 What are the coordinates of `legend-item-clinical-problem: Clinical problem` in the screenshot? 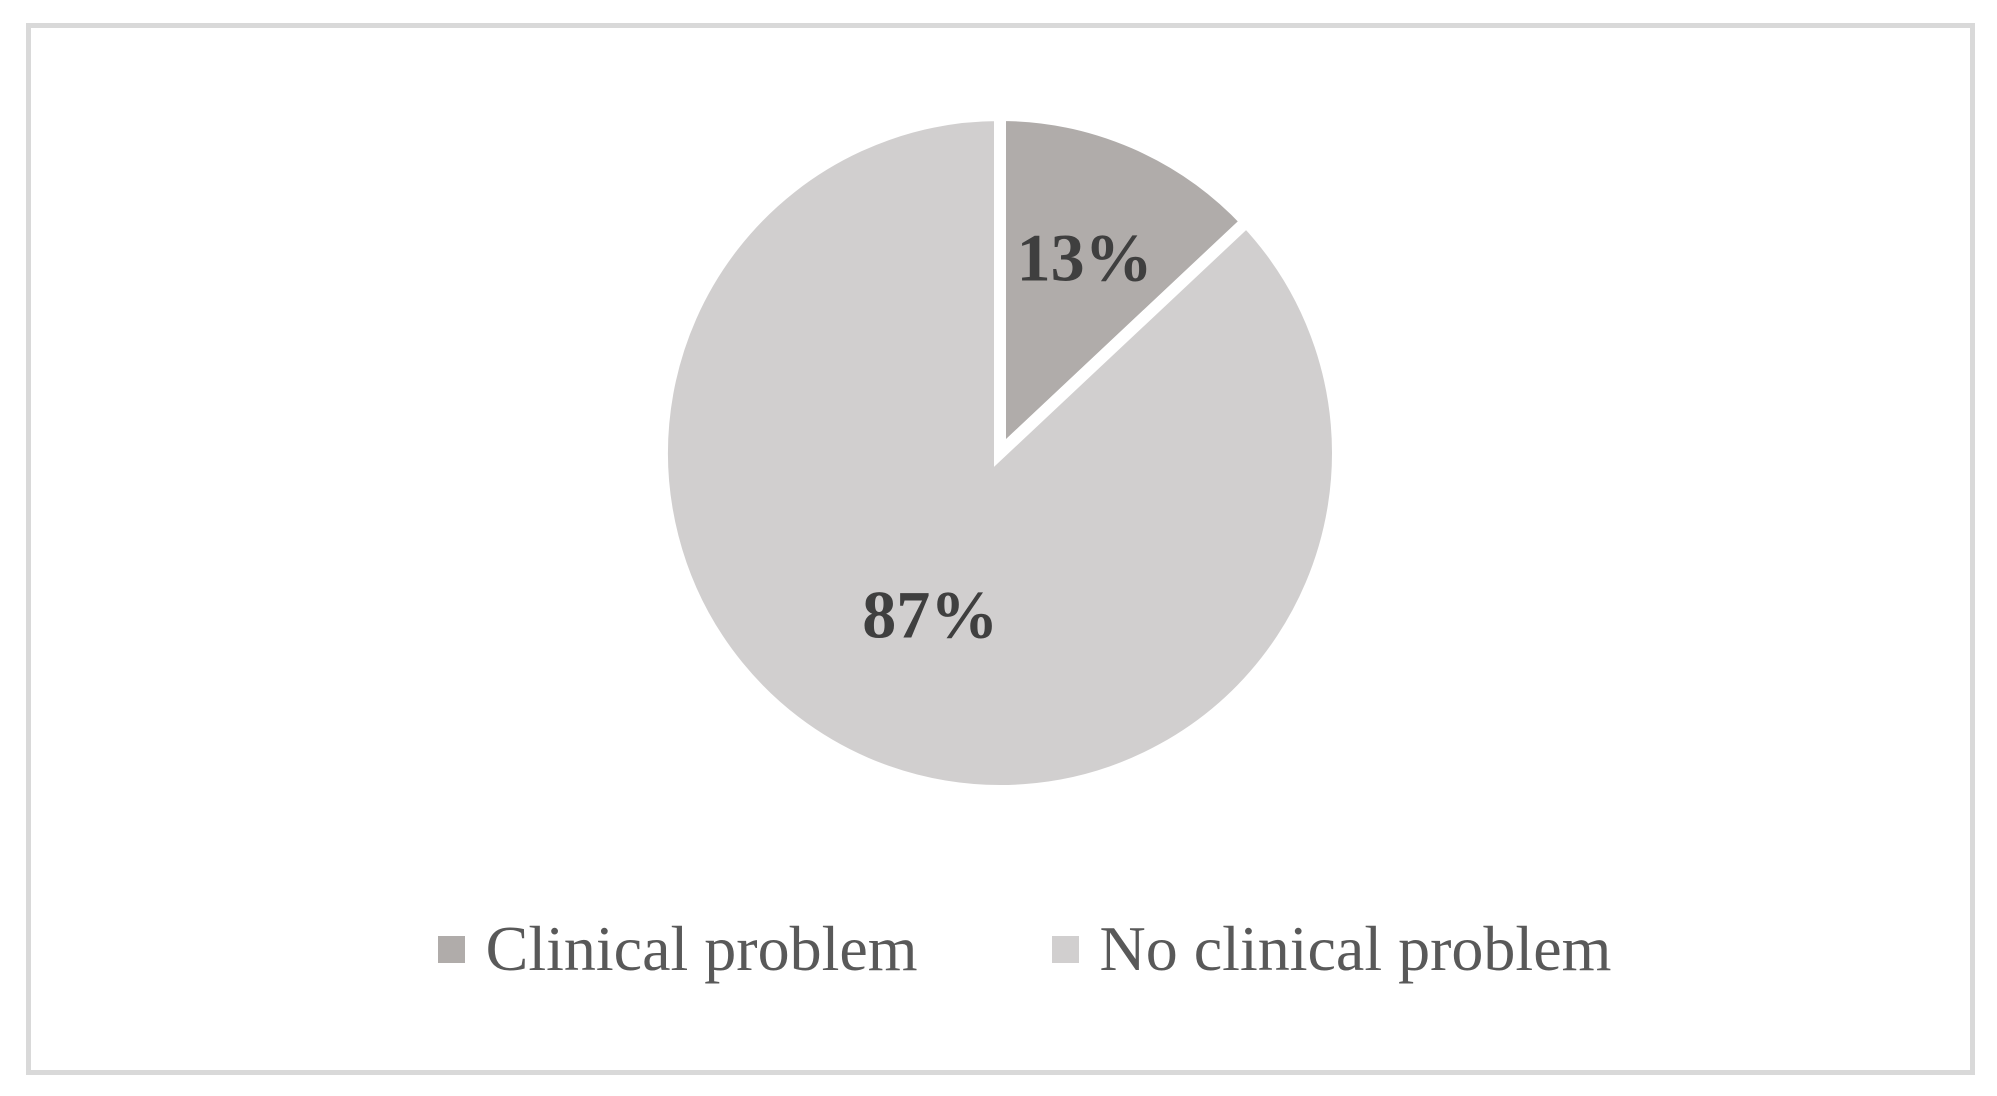 It's located at (677, 949).